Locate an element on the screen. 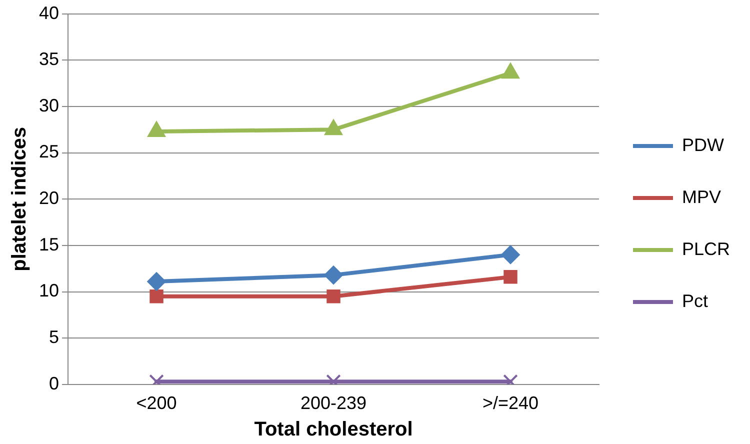  x-tick-label: >/=240 is located at coordinates (510, 403).